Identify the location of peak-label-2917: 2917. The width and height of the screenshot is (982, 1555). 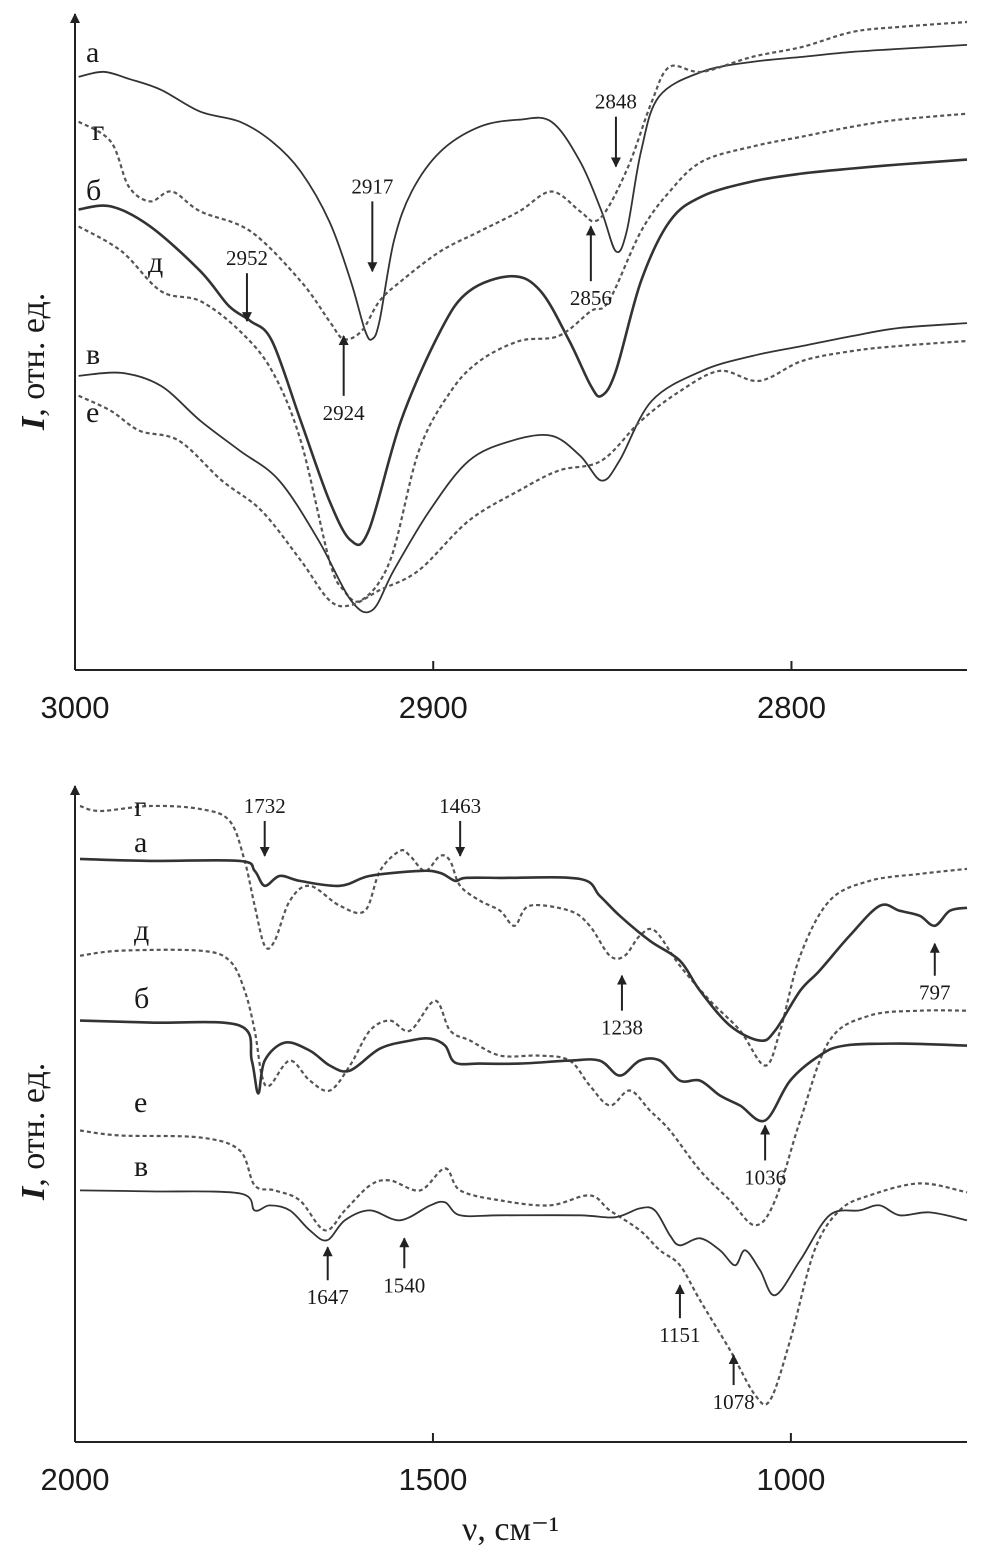
(372, 186).